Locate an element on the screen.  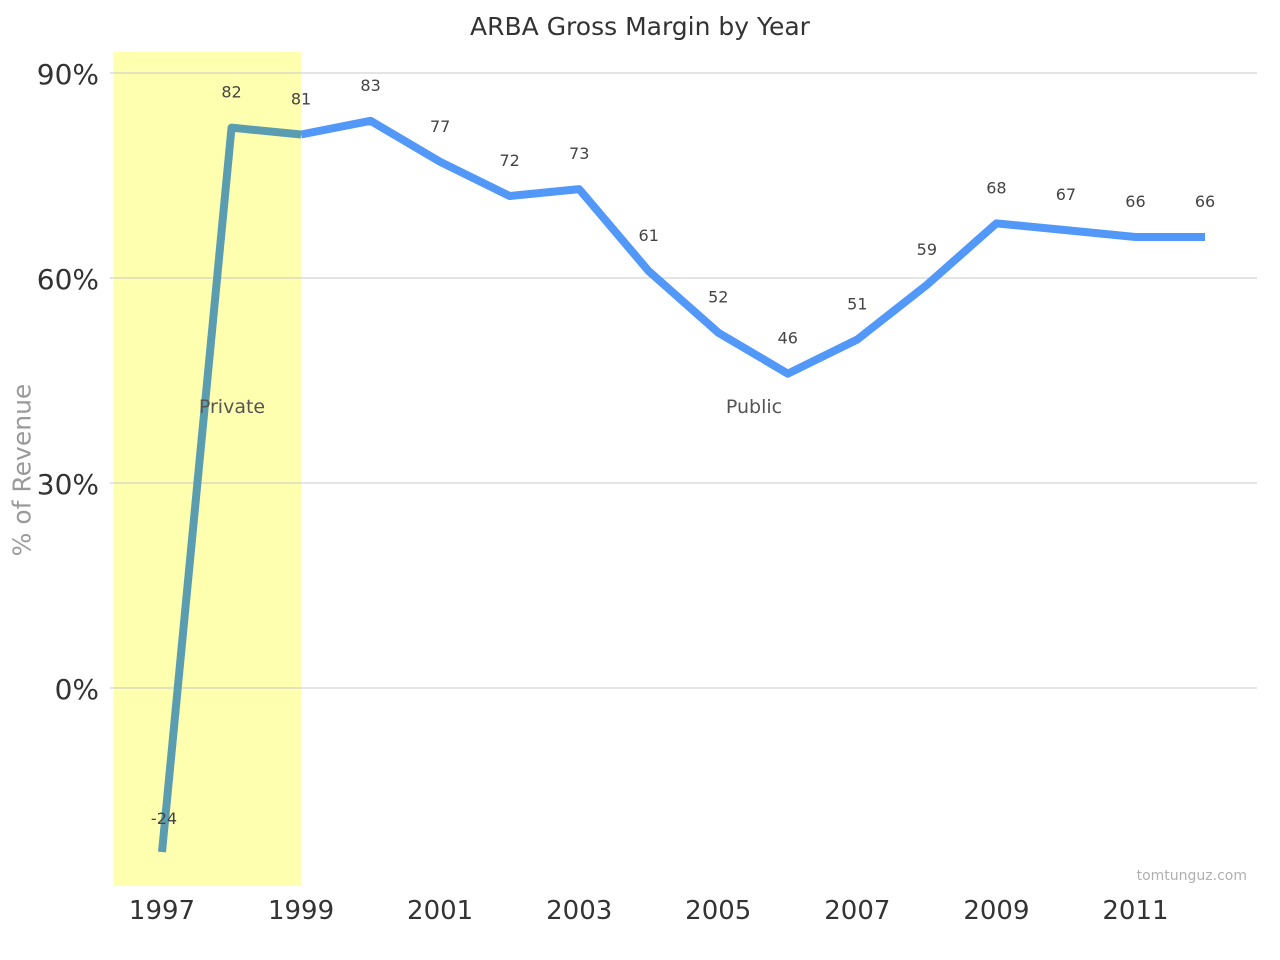
x-tick-label: 2007 is located at coordinates (857, 911).